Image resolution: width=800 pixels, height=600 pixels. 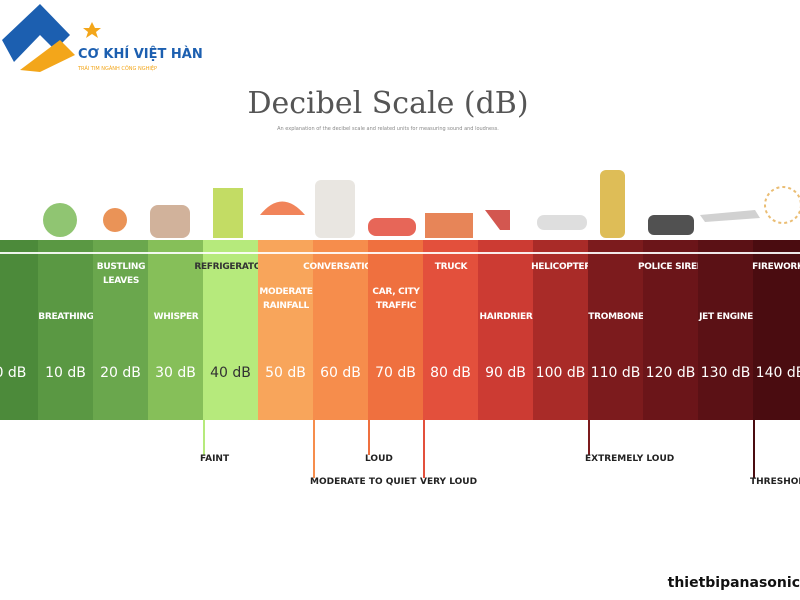 I want to click on level-column: BREATHING 10 dB, so click(x=66, y=330).